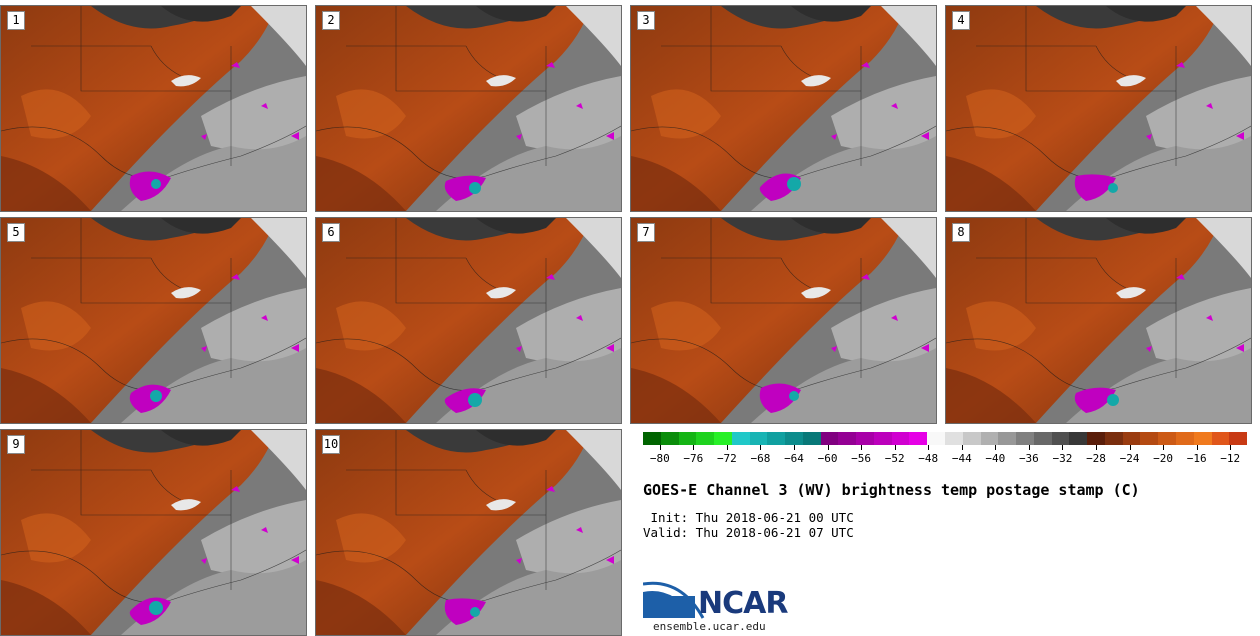  I want to click on colorbar, so click(945, 438).